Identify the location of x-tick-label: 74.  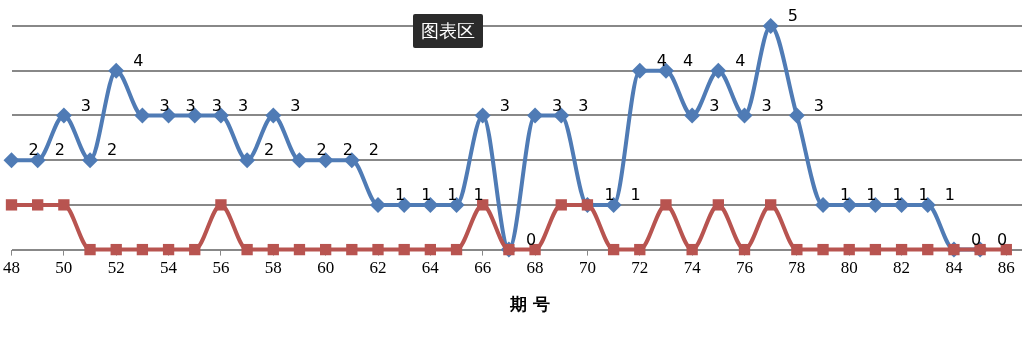
(692, 268).